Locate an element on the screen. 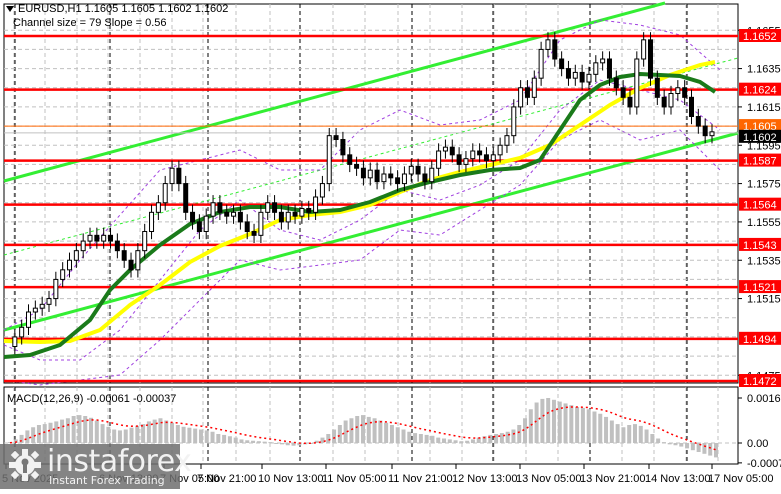 The height and width of the screenshot is (494, 781). macd-histogram is located at coordinates (363, 428).